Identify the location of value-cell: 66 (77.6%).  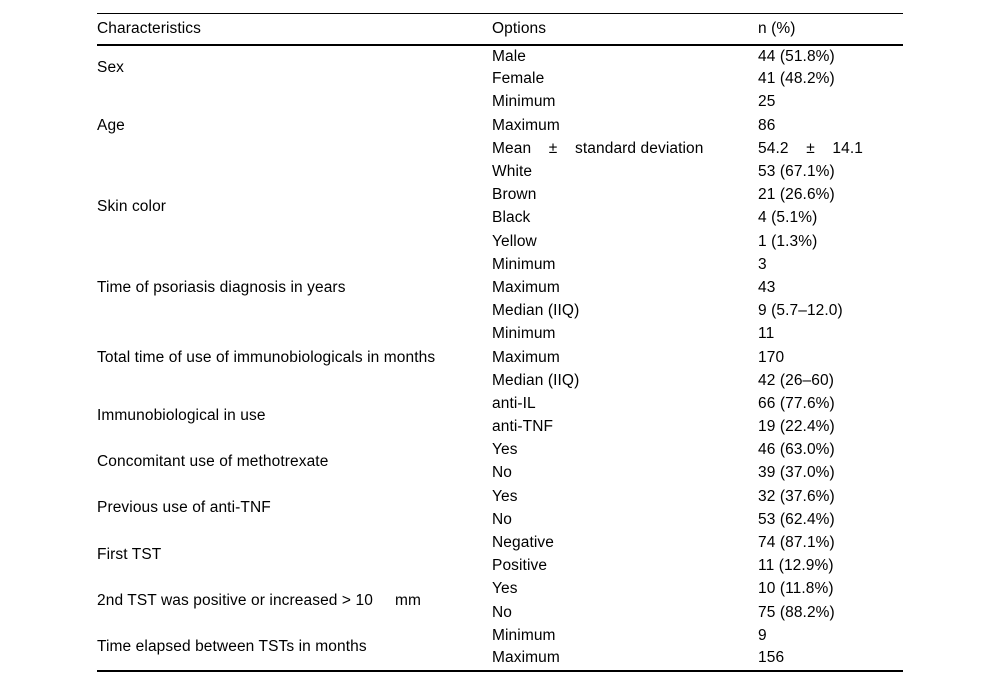
(796, 403).